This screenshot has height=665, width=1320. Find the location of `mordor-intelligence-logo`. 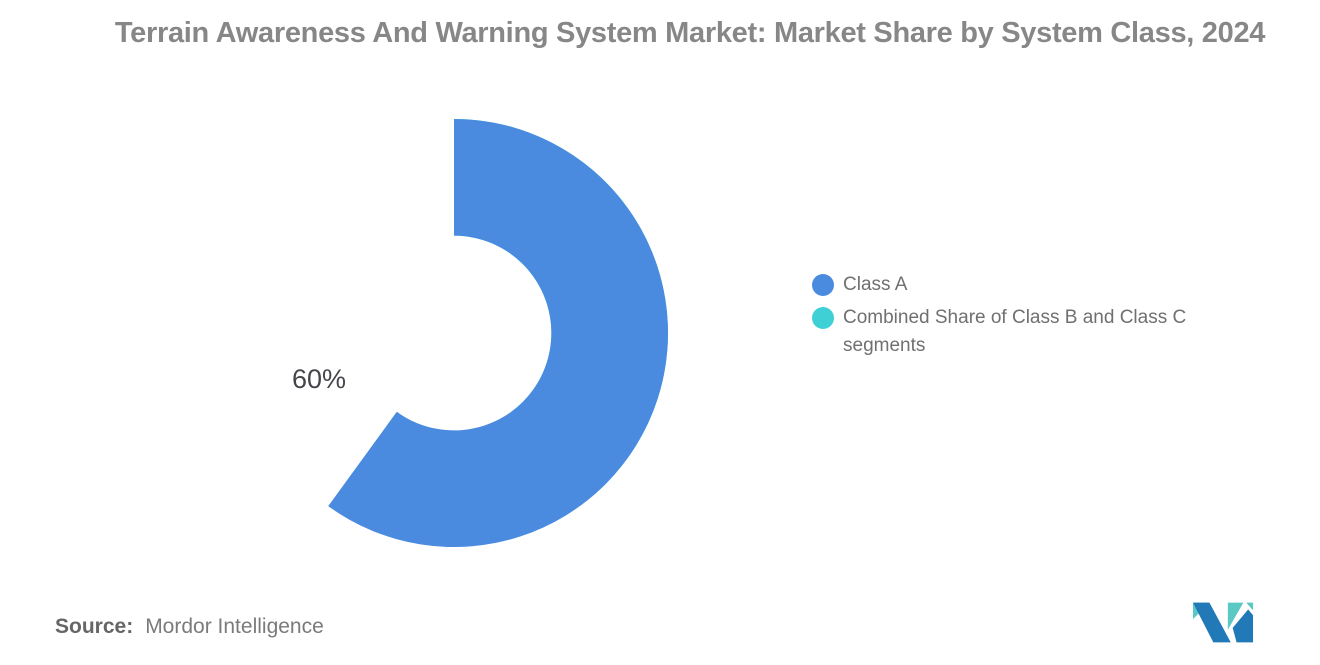

mordor-intelligence-logo is located at coordinates (1223, 622).